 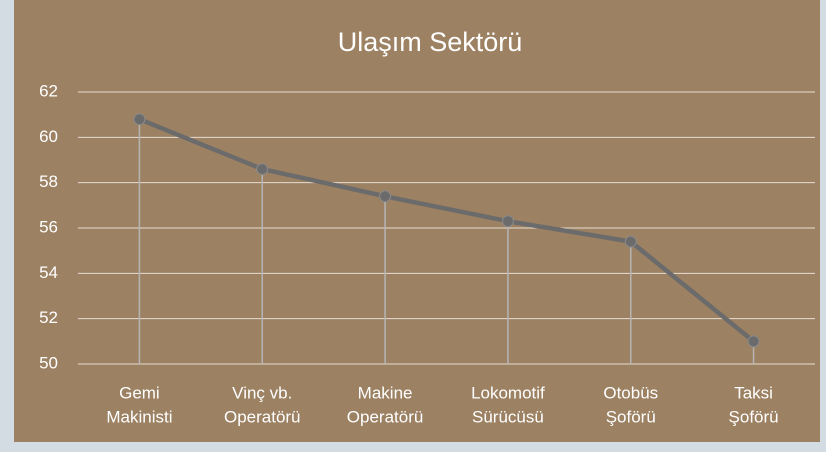 I want to click on y-tick-label: 56, so click(x=48, y=226).